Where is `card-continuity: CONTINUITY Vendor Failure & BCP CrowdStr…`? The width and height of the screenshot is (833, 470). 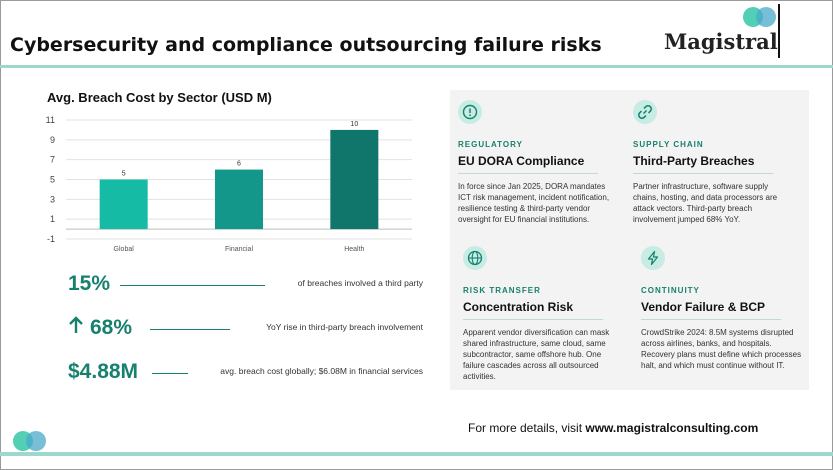
card-continuity: CONTINUITY Vendor Failure & BCP CrowdStr… is located at coordinates (721, 316).